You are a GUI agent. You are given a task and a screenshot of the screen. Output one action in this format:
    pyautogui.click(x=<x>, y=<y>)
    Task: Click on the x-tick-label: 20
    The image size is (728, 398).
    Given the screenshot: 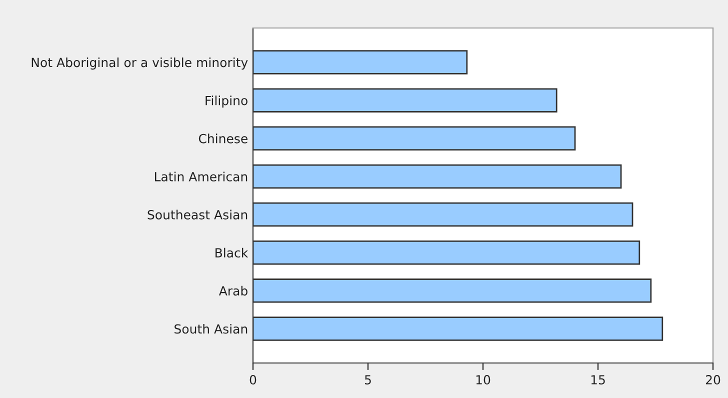 What is the action you would take?
    pyautogui.click(x=713, y=379)
    